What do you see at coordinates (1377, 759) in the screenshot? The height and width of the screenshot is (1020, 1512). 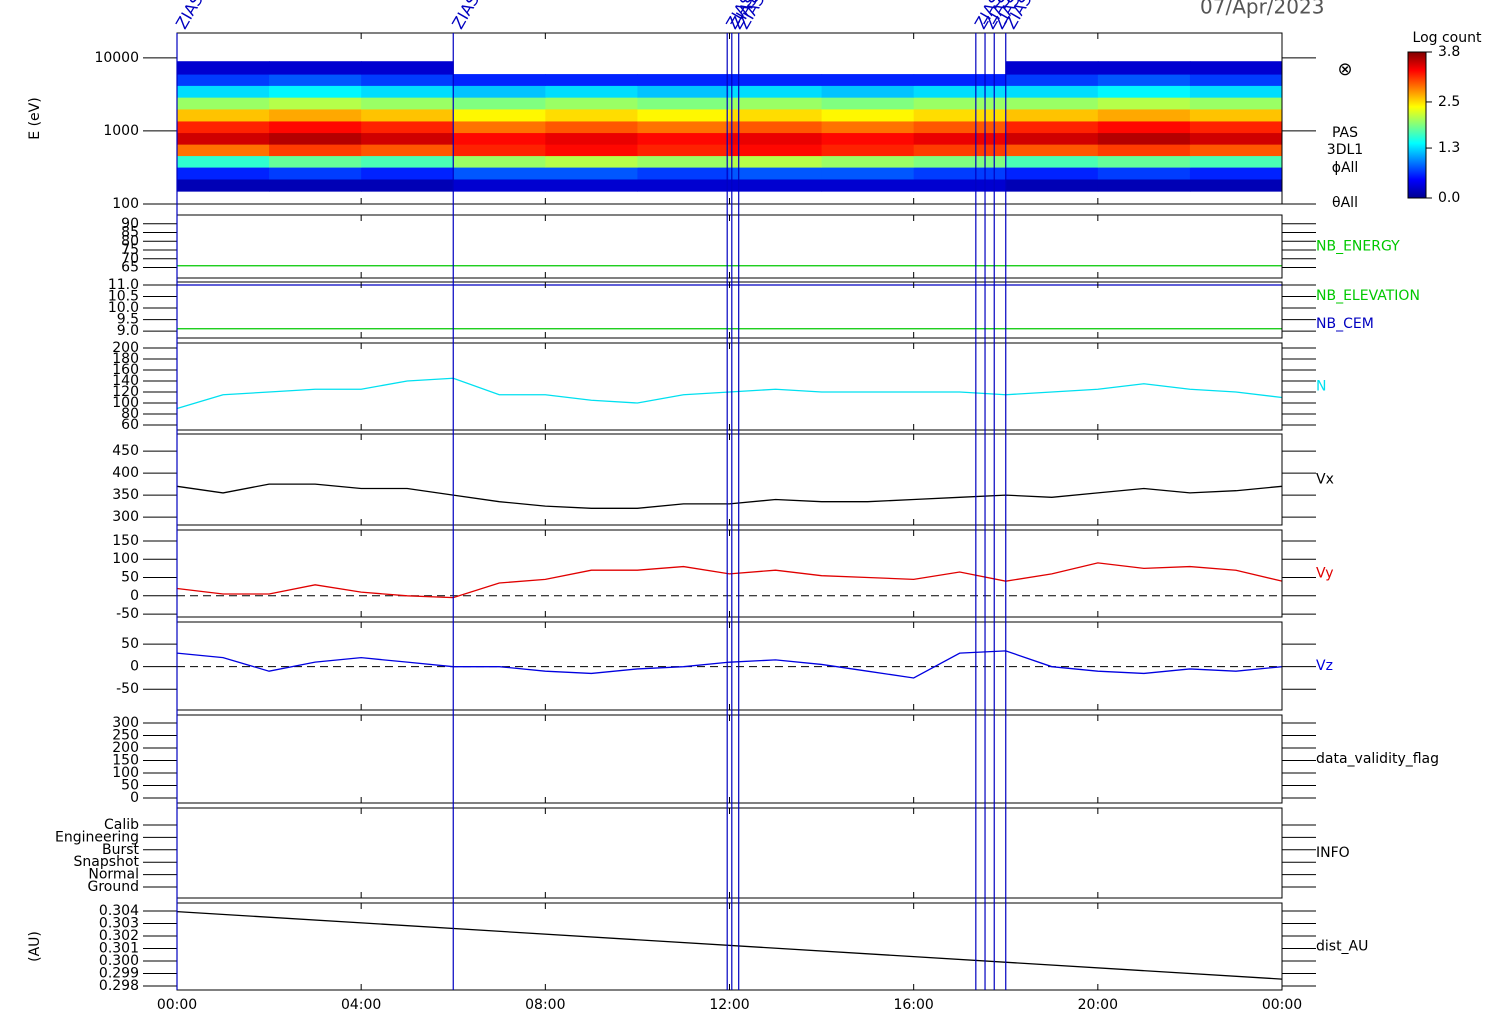 I see `panel-label: data_validity_flag` at bounding box center [1377, 759].